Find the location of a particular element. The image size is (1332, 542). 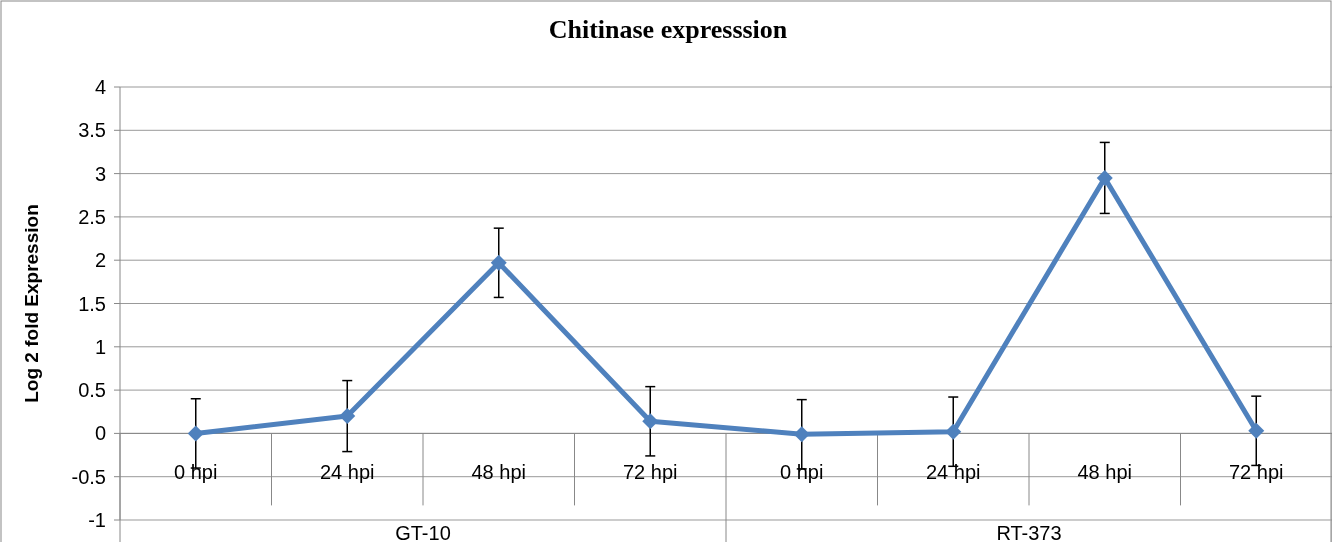

y-tick-label: 2.5 is located at coordinates (92, 216).